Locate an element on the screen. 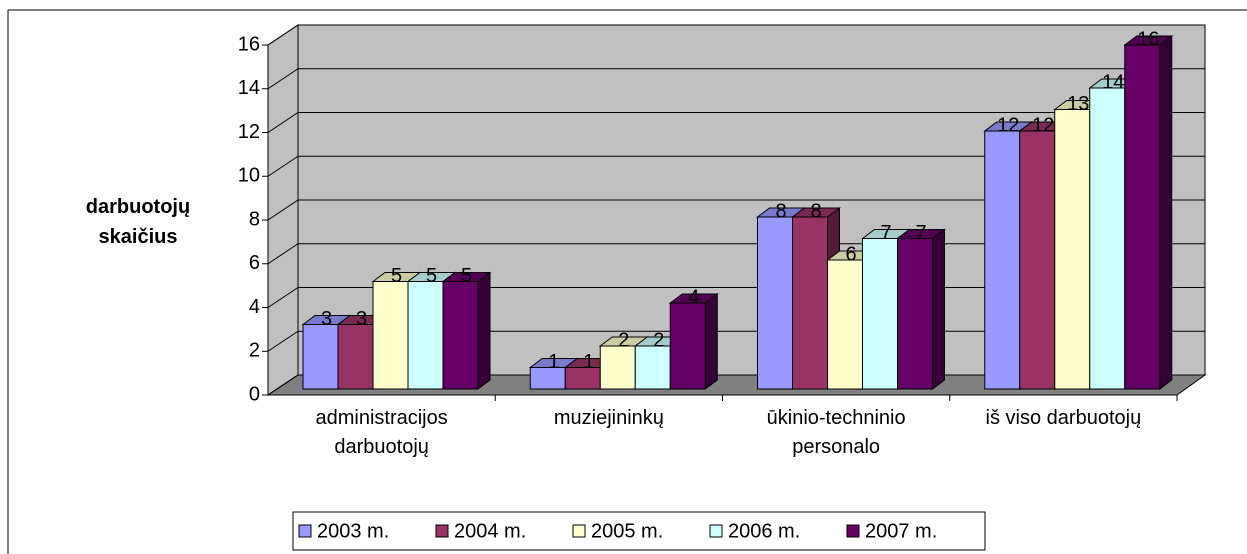 The image size is (1247, 554). y-tick-label: 6 is located at coordinates (254, 263).